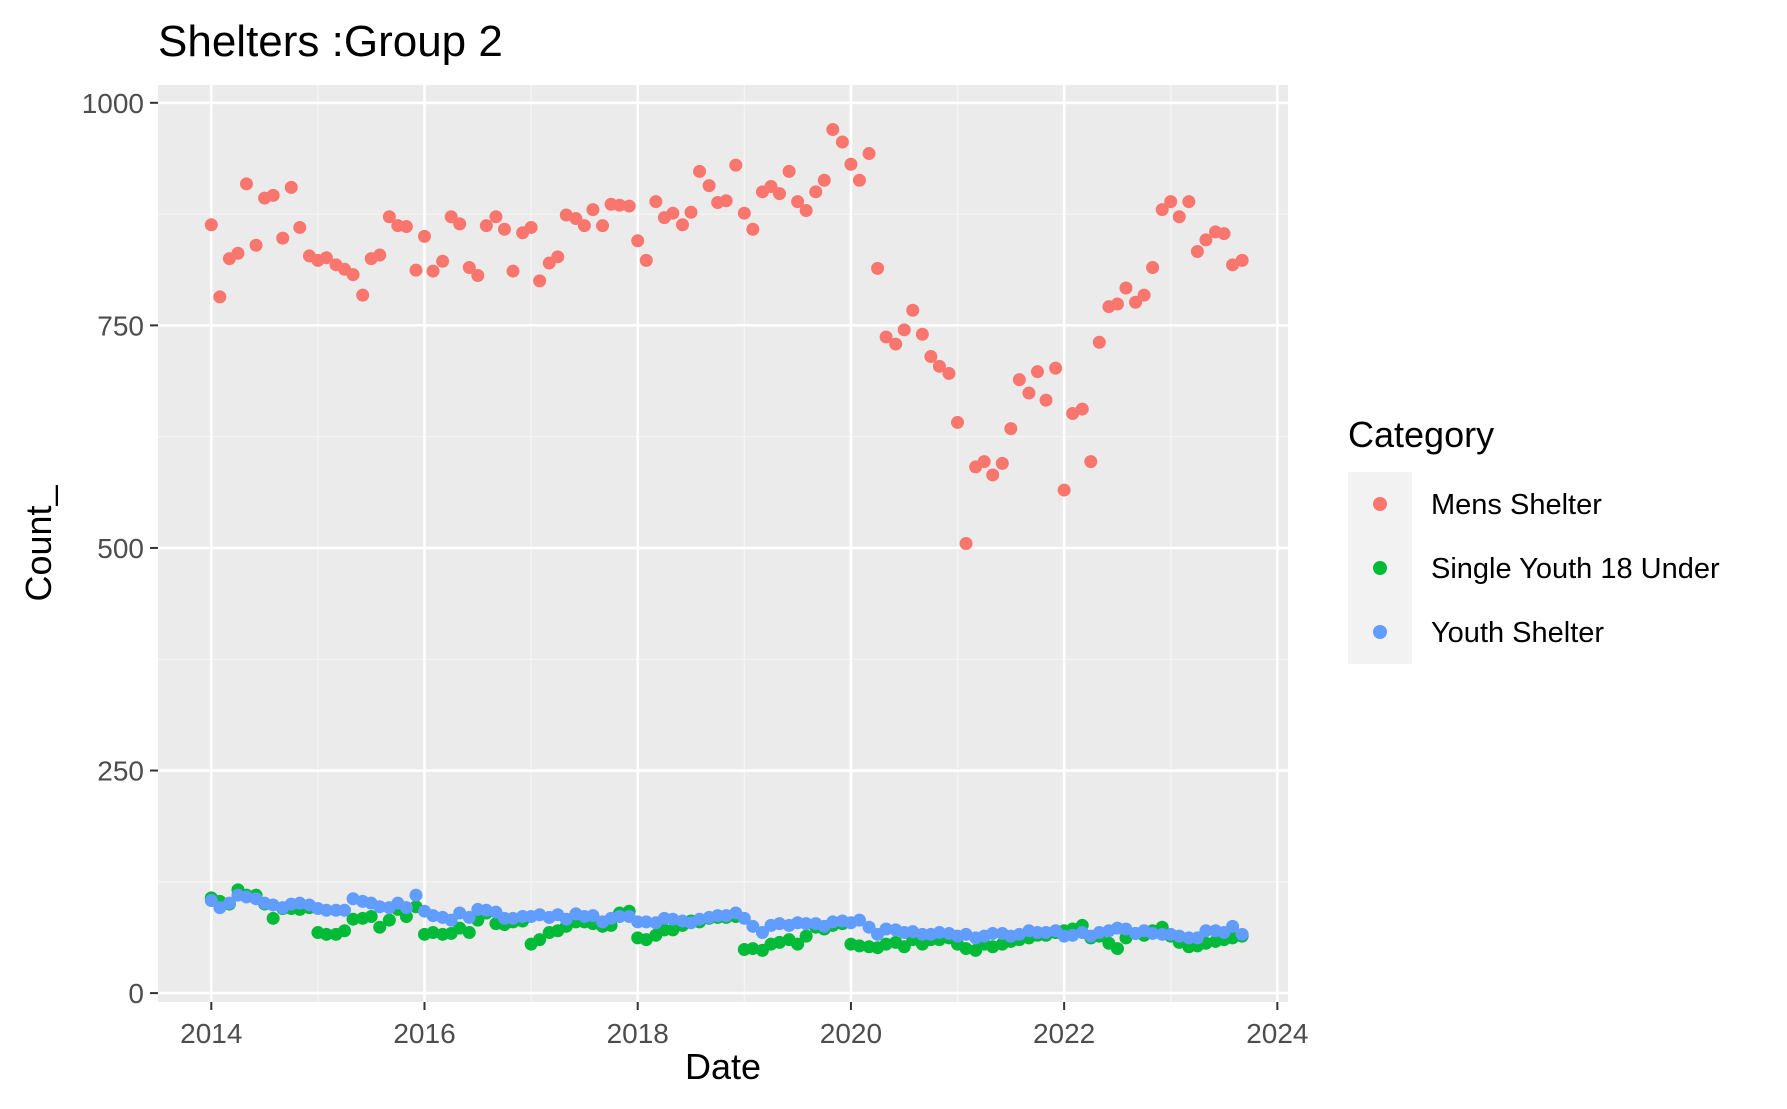 This screenshot has height=1109, width=1787. Describe the element at coordinates (1421, 434) in the screenshot. I see `legend-title: Category` at that location.